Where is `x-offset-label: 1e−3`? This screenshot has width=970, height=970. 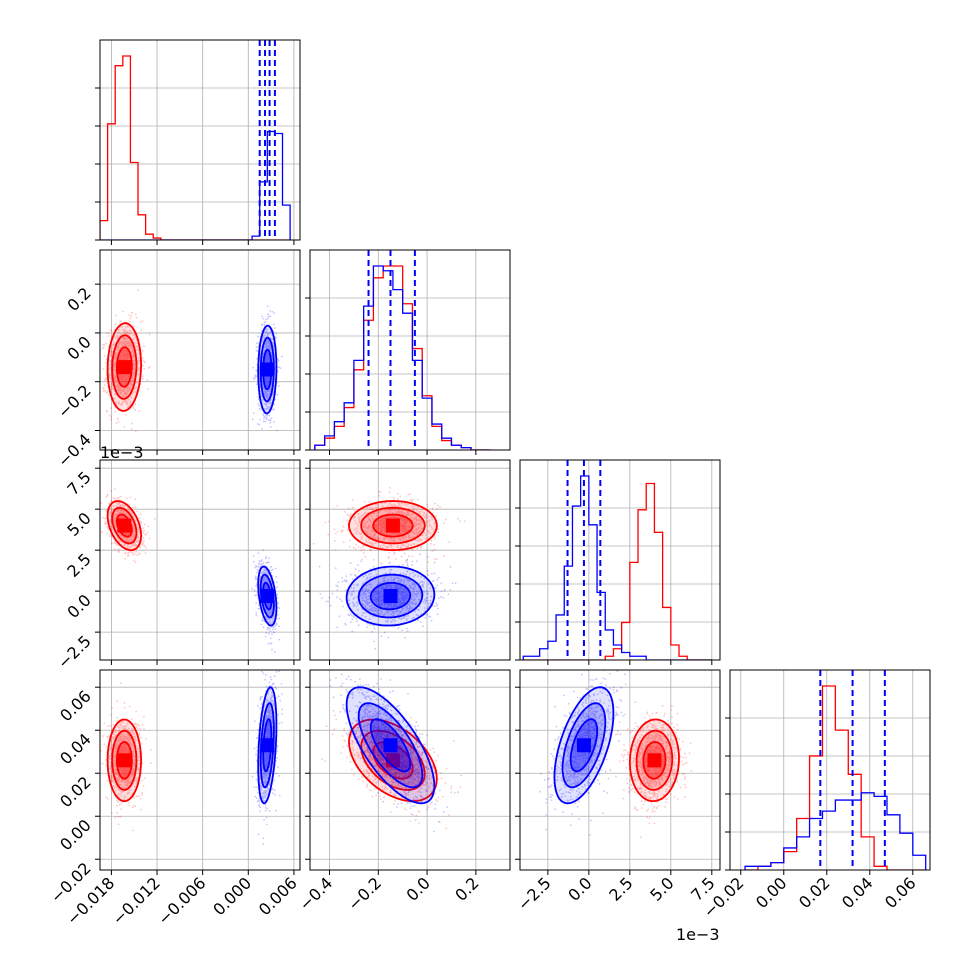 x-offset-label: 1e−3 is located at coordinates (698, 934).